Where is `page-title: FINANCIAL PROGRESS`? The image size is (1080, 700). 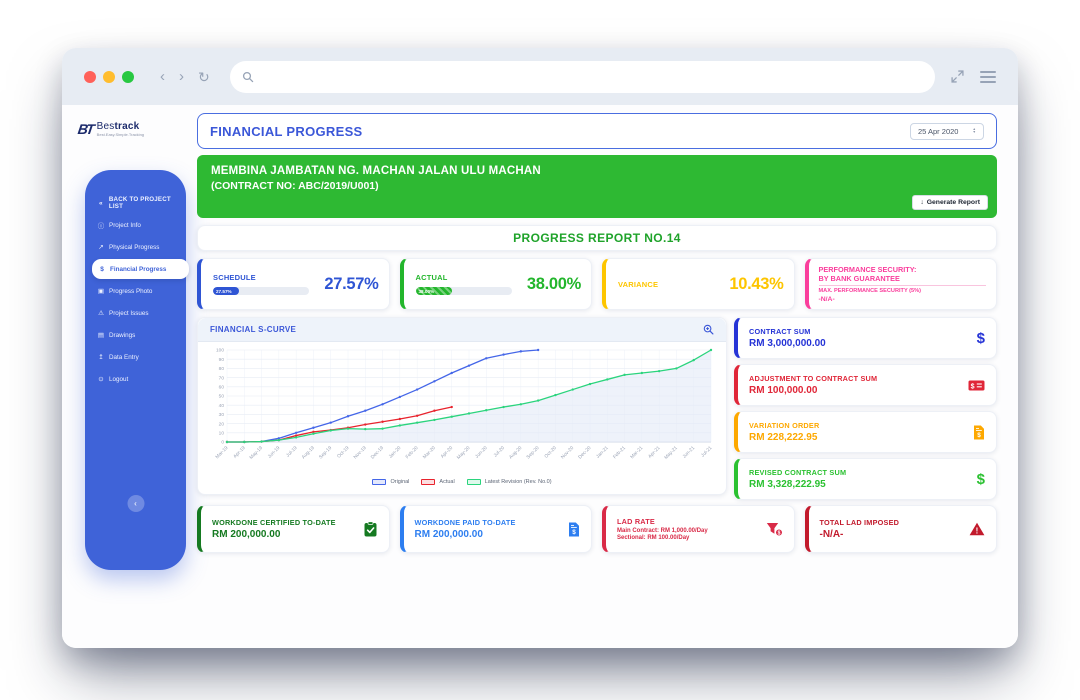 page-title: FINANCIAL PROGRESS is located at coordinates (286, 131).